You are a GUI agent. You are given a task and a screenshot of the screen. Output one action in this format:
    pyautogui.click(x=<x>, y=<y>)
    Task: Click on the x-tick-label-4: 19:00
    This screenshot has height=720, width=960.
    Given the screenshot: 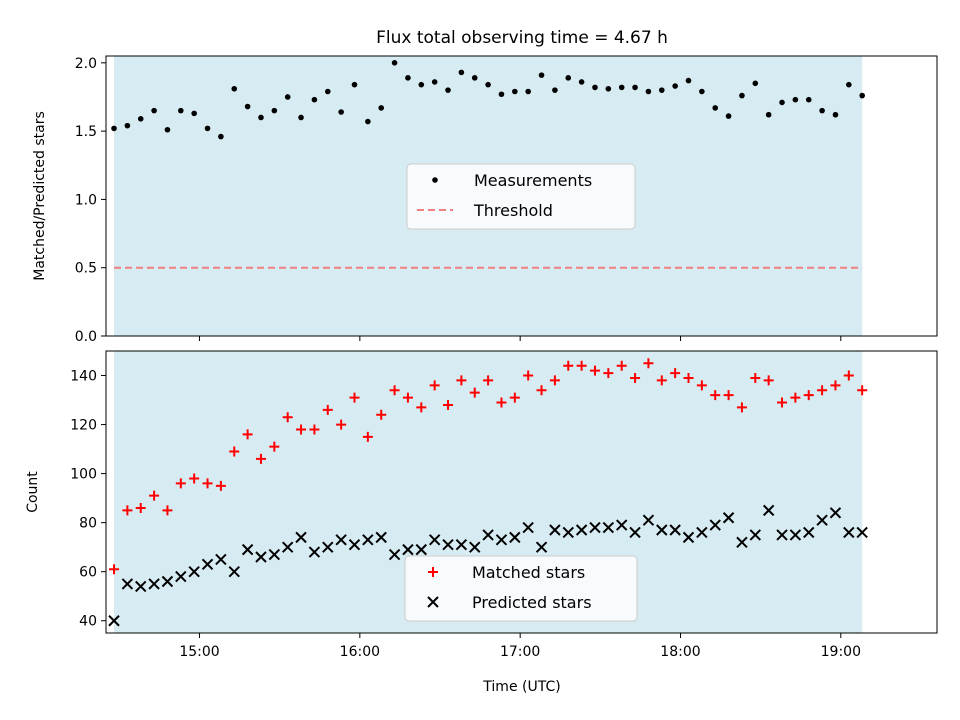 What is the action you would take?
    pyautogui.click(x=841, y=652)
    